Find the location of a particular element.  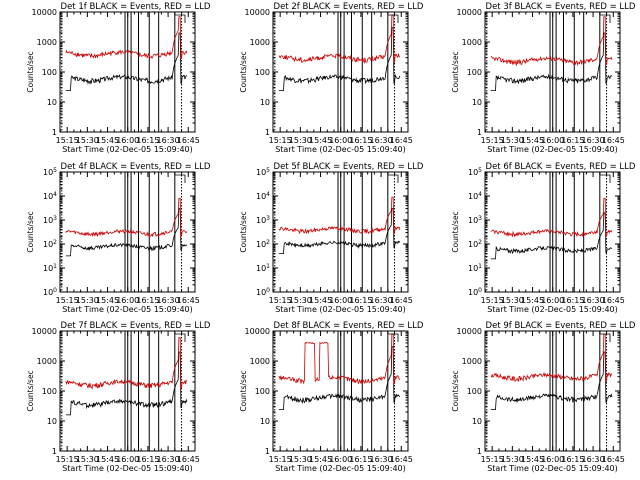

panel-title: Det 4f BLACK = Events, RED = LLD is located at coordinates (136, 167).